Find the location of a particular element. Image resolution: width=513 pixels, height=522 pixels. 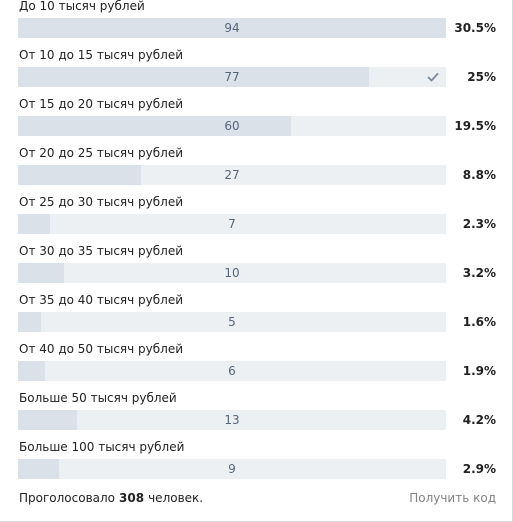

option-bar: 13 is located at coordinates (232, 420).